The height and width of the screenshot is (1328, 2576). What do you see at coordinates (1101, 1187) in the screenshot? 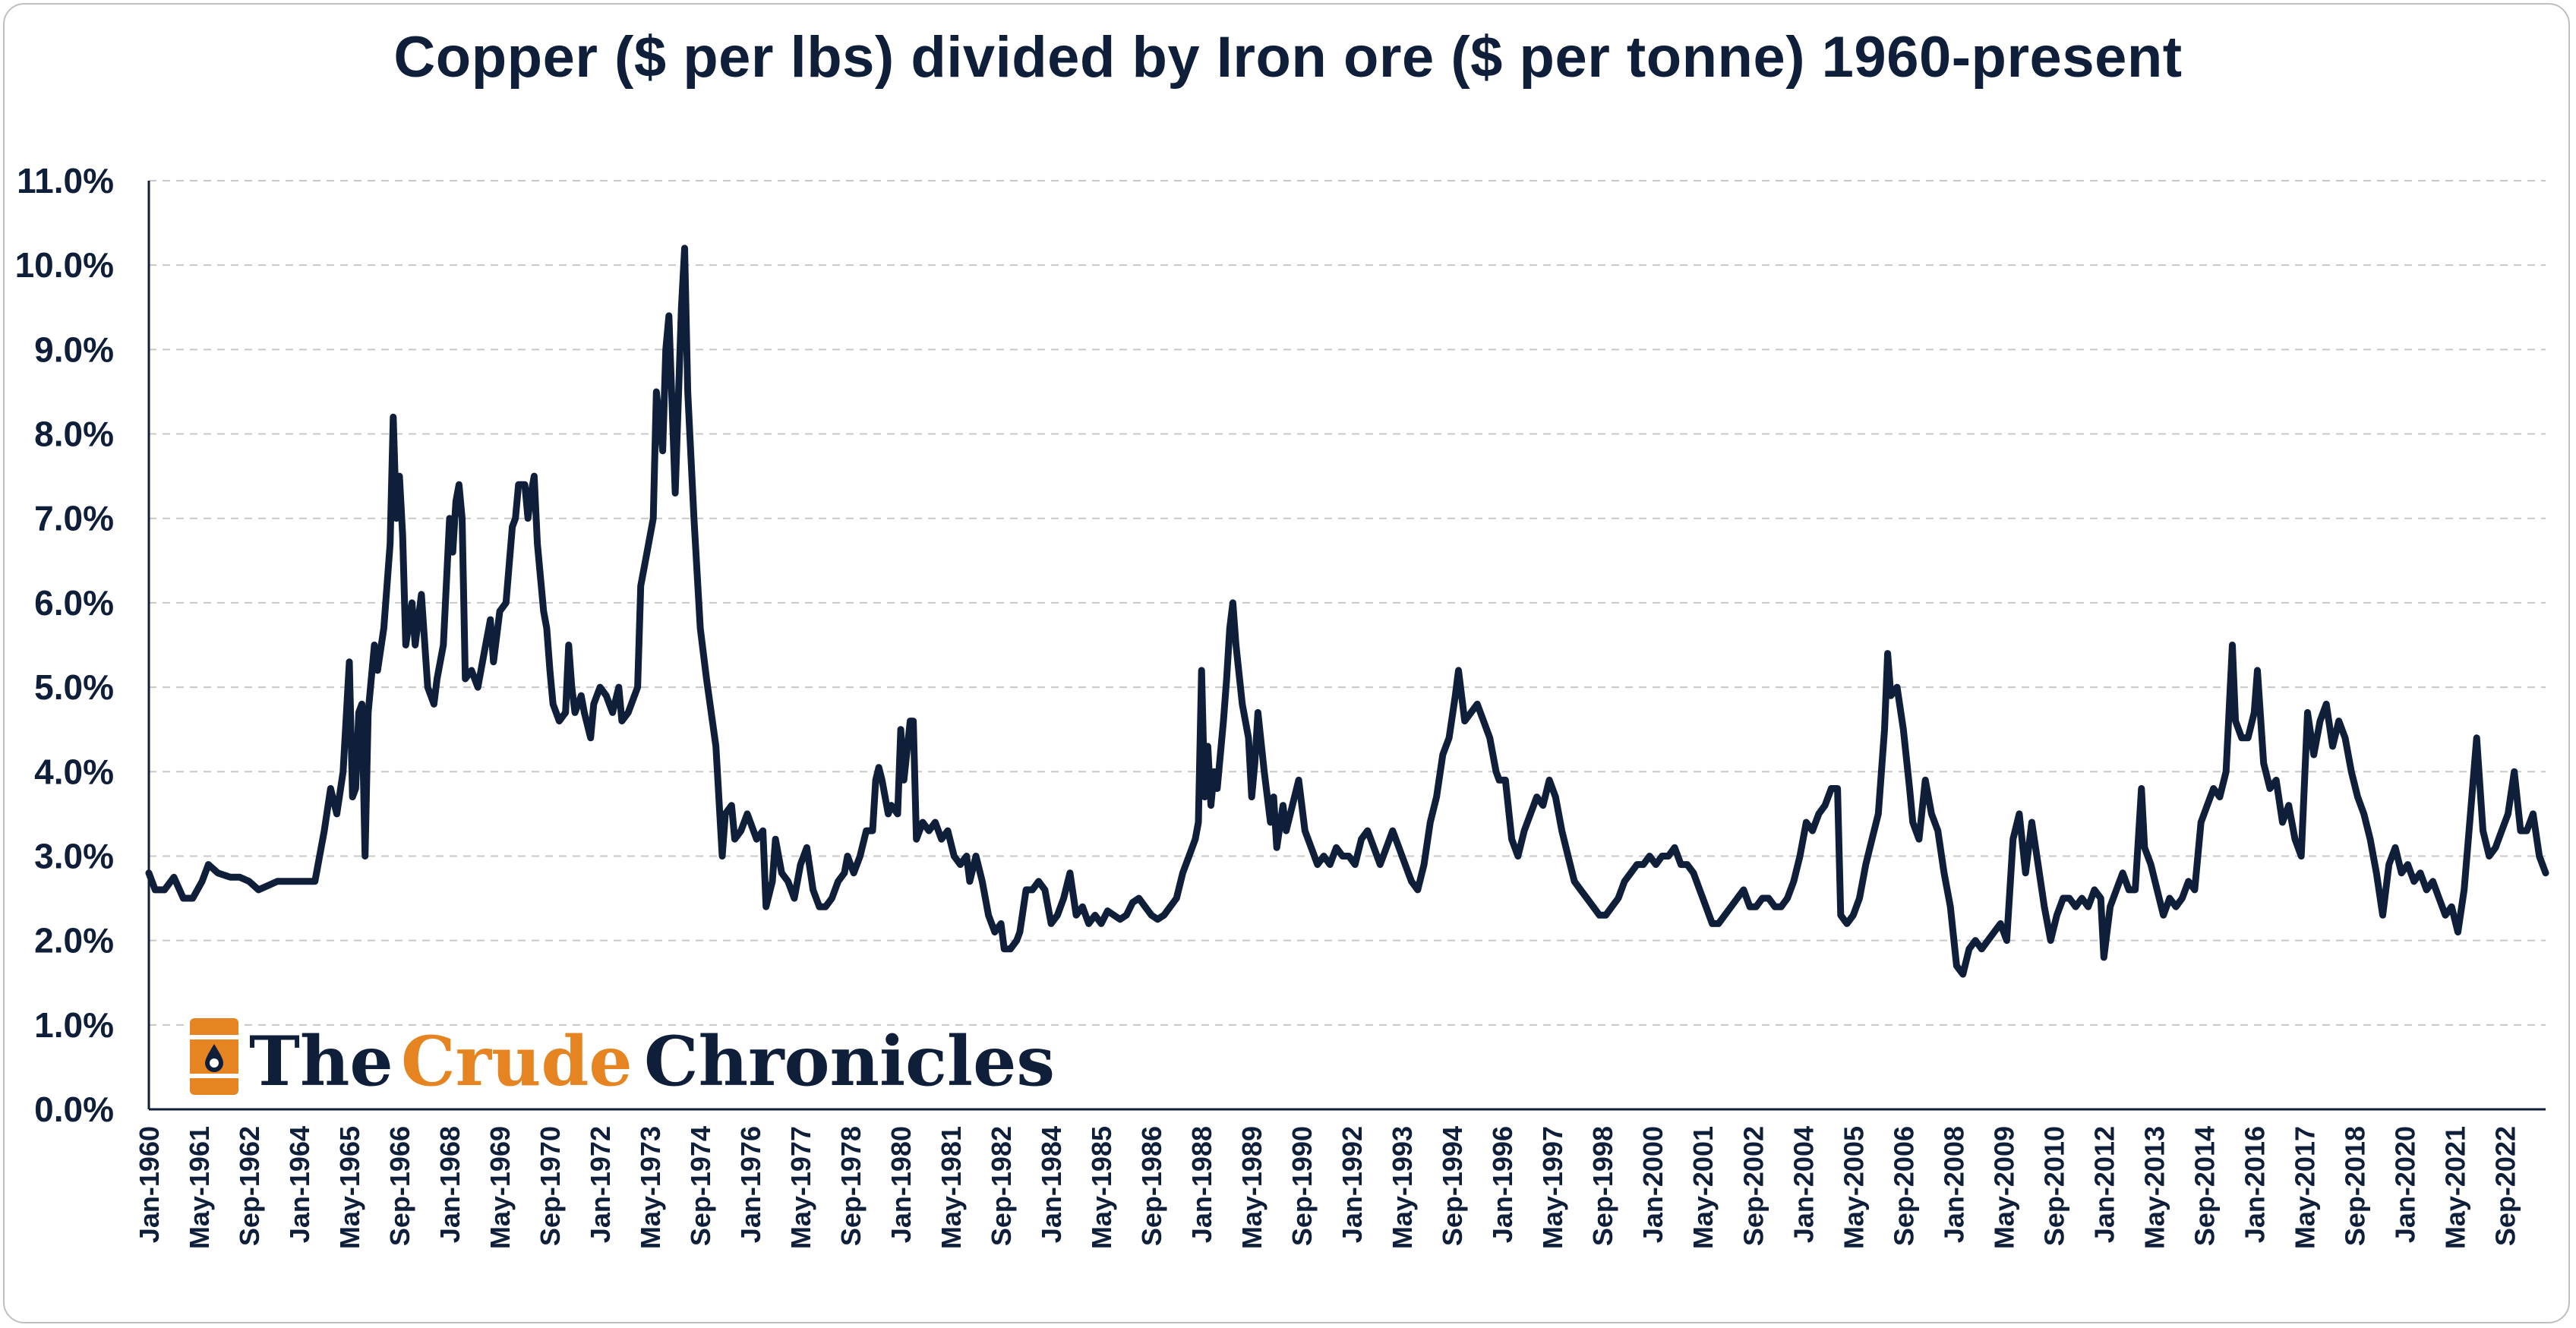
I see `x-tick-label: May-1985` at bounding box center [1101, 1187].